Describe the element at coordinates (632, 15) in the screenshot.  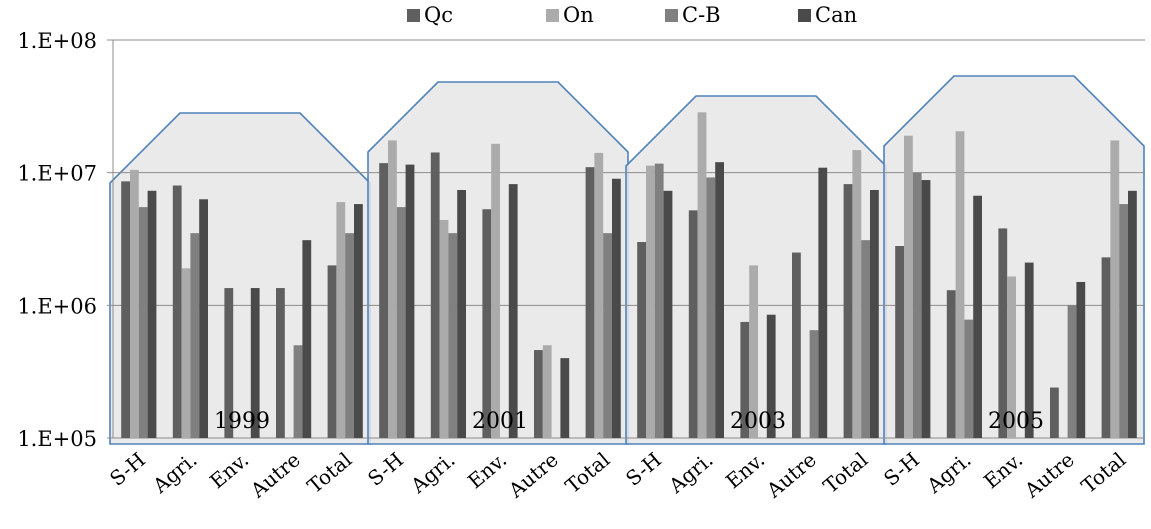
I see `legend: Qc On C-B Can` at that location.